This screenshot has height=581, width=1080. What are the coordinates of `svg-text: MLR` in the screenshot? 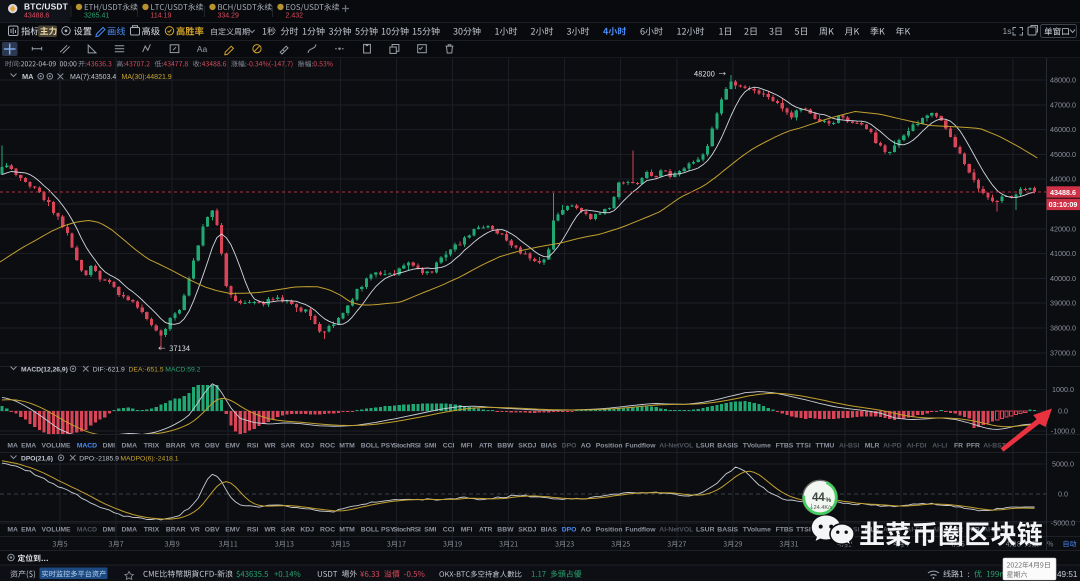 It's located at (872, 530).